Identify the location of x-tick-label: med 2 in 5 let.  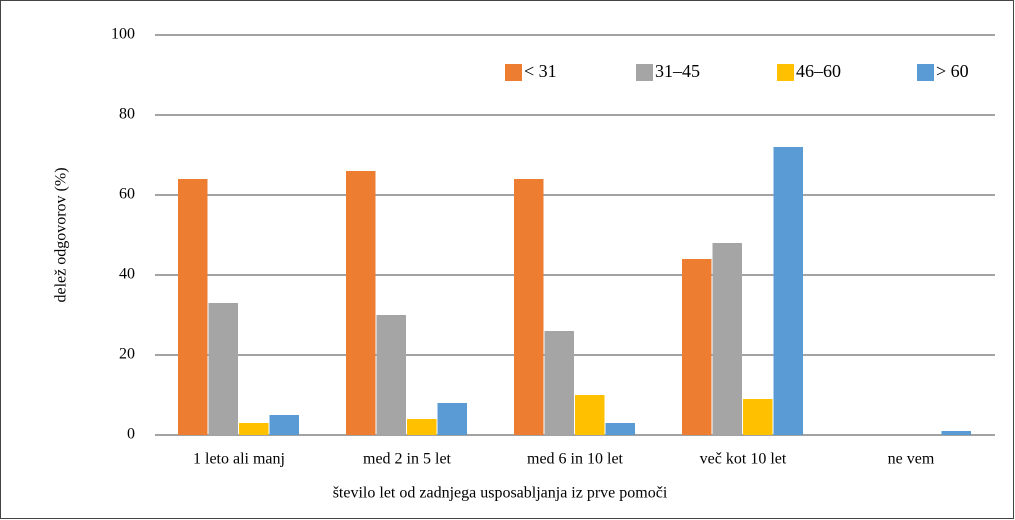
(407, 459).